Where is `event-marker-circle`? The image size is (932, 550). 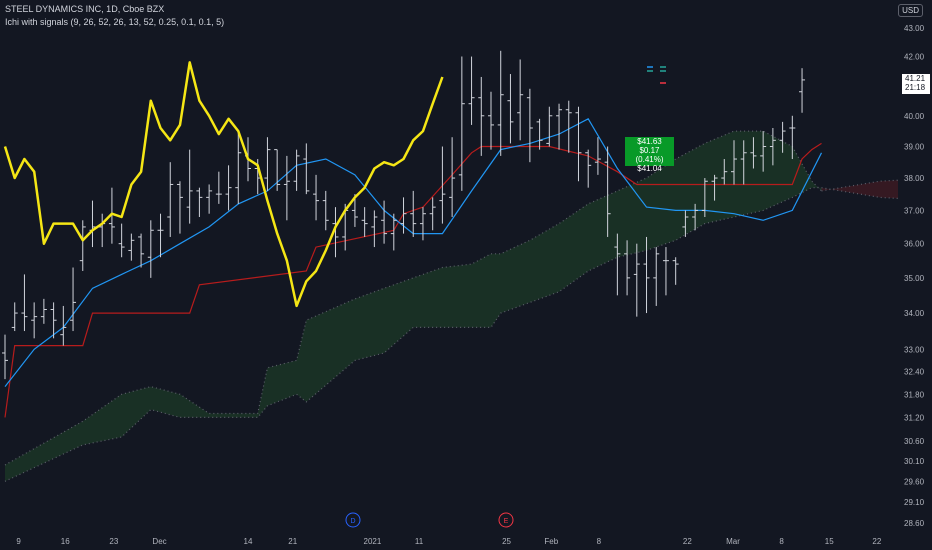
event-marker-circle is located at coordinates (353, 520).